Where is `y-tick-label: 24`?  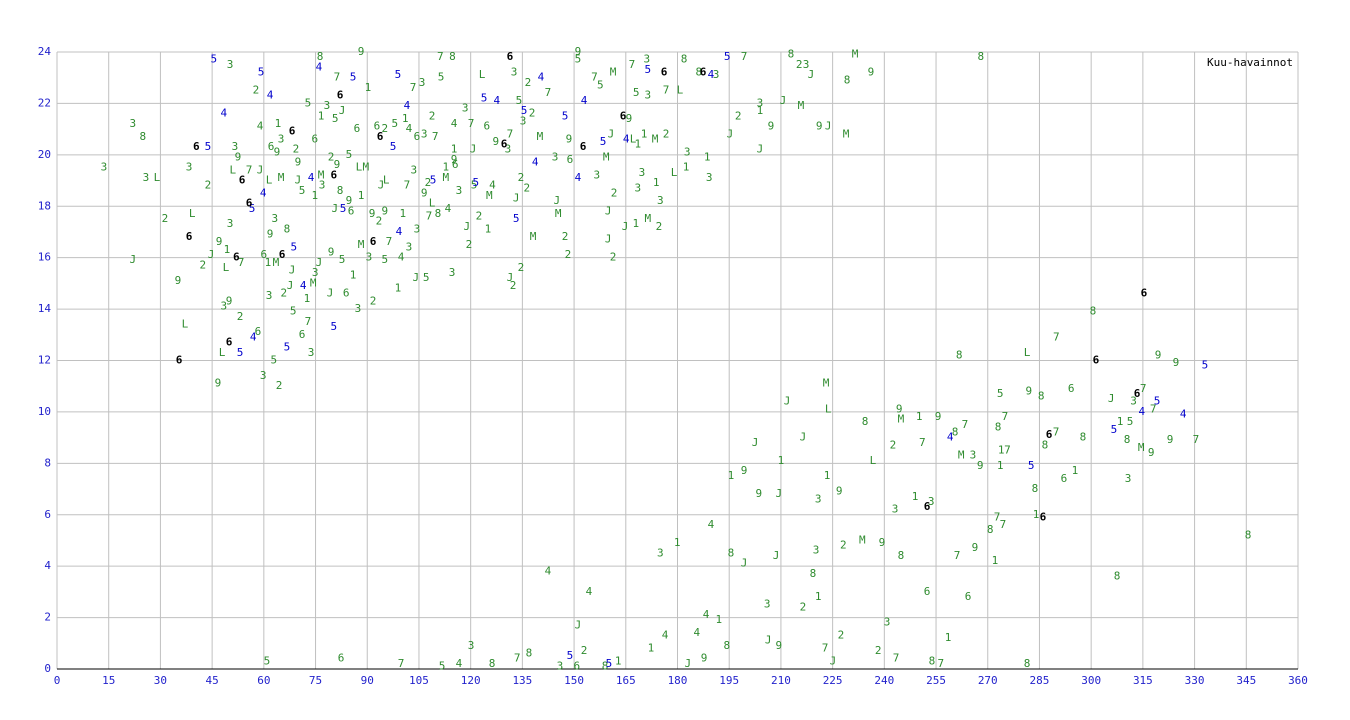
y-tick-label: 24 is located at coordinates (45, 51).